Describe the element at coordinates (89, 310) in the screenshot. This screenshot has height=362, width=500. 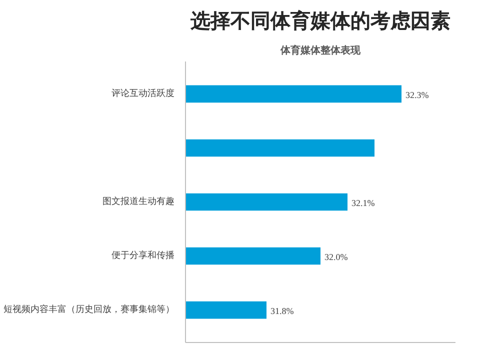
I see `y-tick-label: 短视频内容丰富（历史回放，赛事集锦等）` at that location.